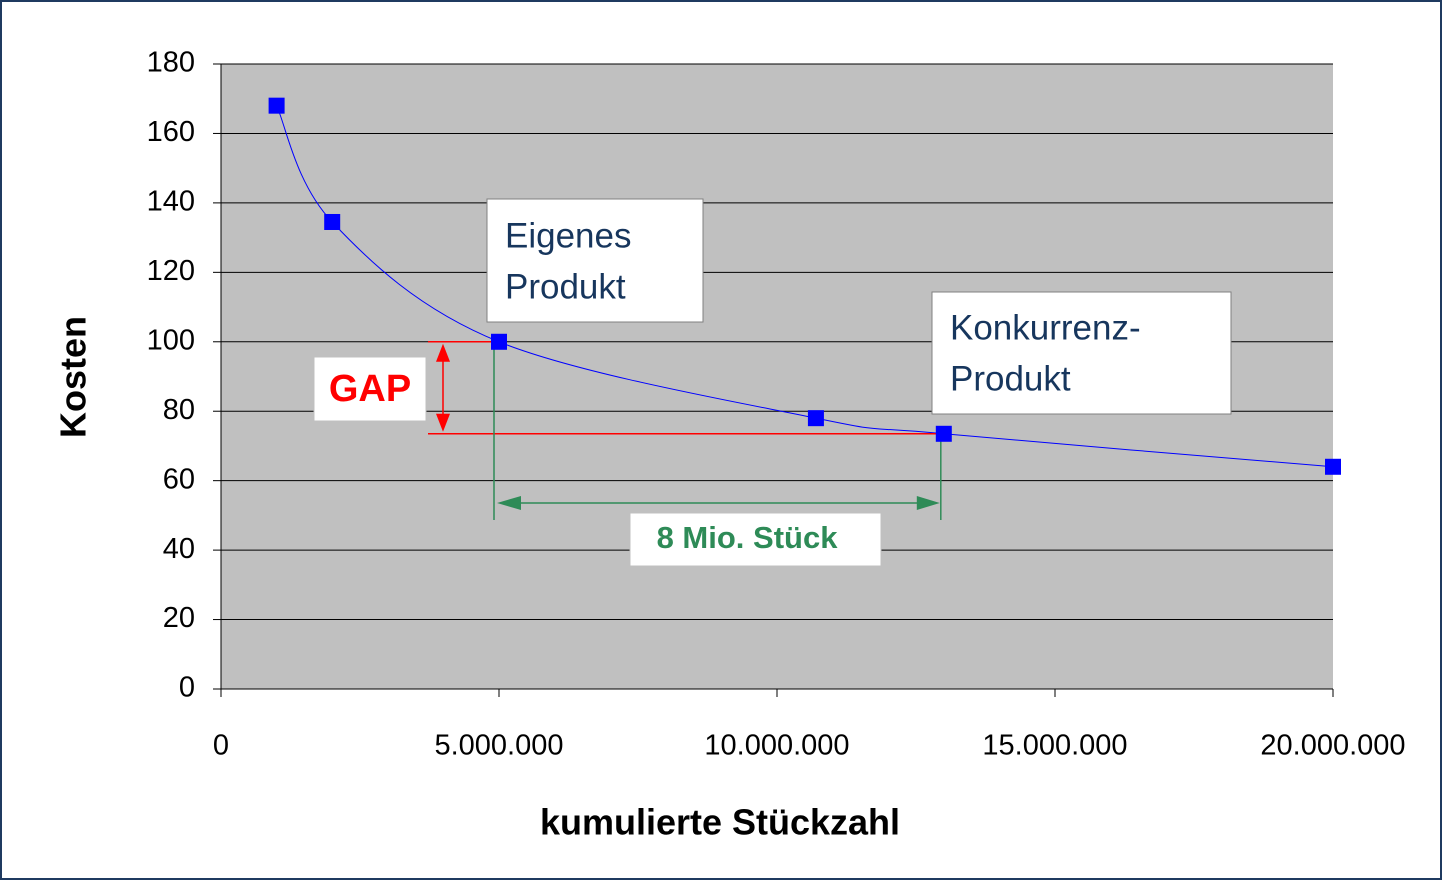  What do you see at coordinates (179, 618) in the screenshot?
I see `y-tick-label: 20` at bounding box center [179, 618].